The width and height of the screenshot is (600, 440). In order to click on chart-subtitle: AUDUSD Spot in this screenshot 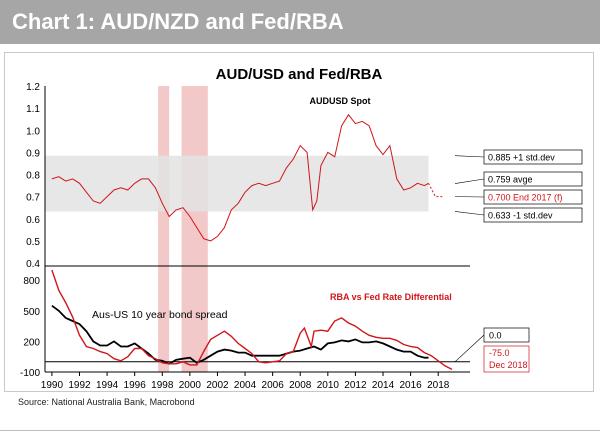, I will do `click(340, 101)`.